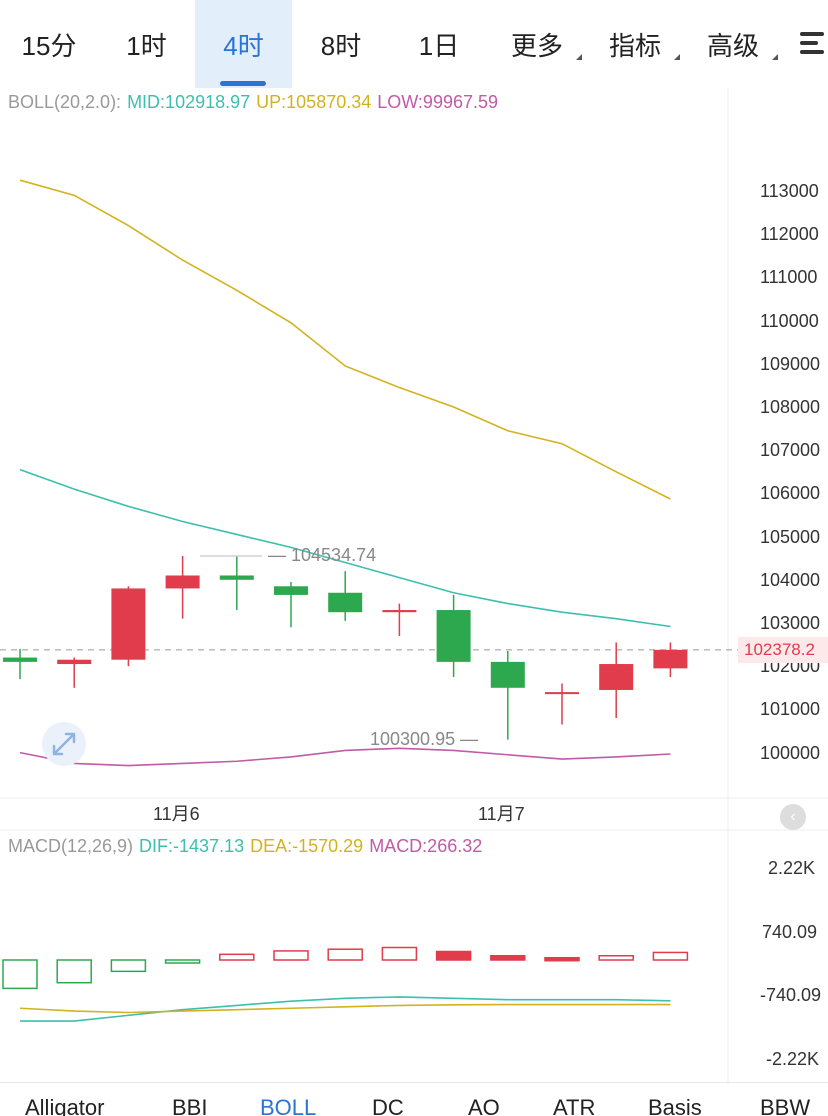 The image size is (828, 1116). What do you see at coordinates (189, 102) in the screenshot?
I see `boll-mid-value: MID:102918.97` at bounding box center [189, 102].